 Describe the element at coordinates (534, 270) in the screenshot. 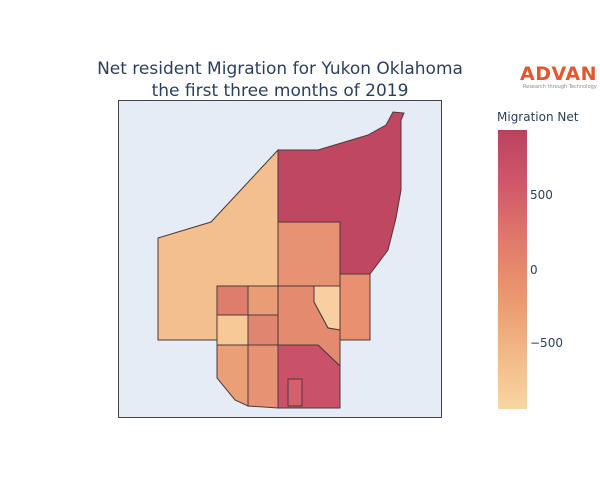

I see `colorbar-tick-0: 0` at that location.